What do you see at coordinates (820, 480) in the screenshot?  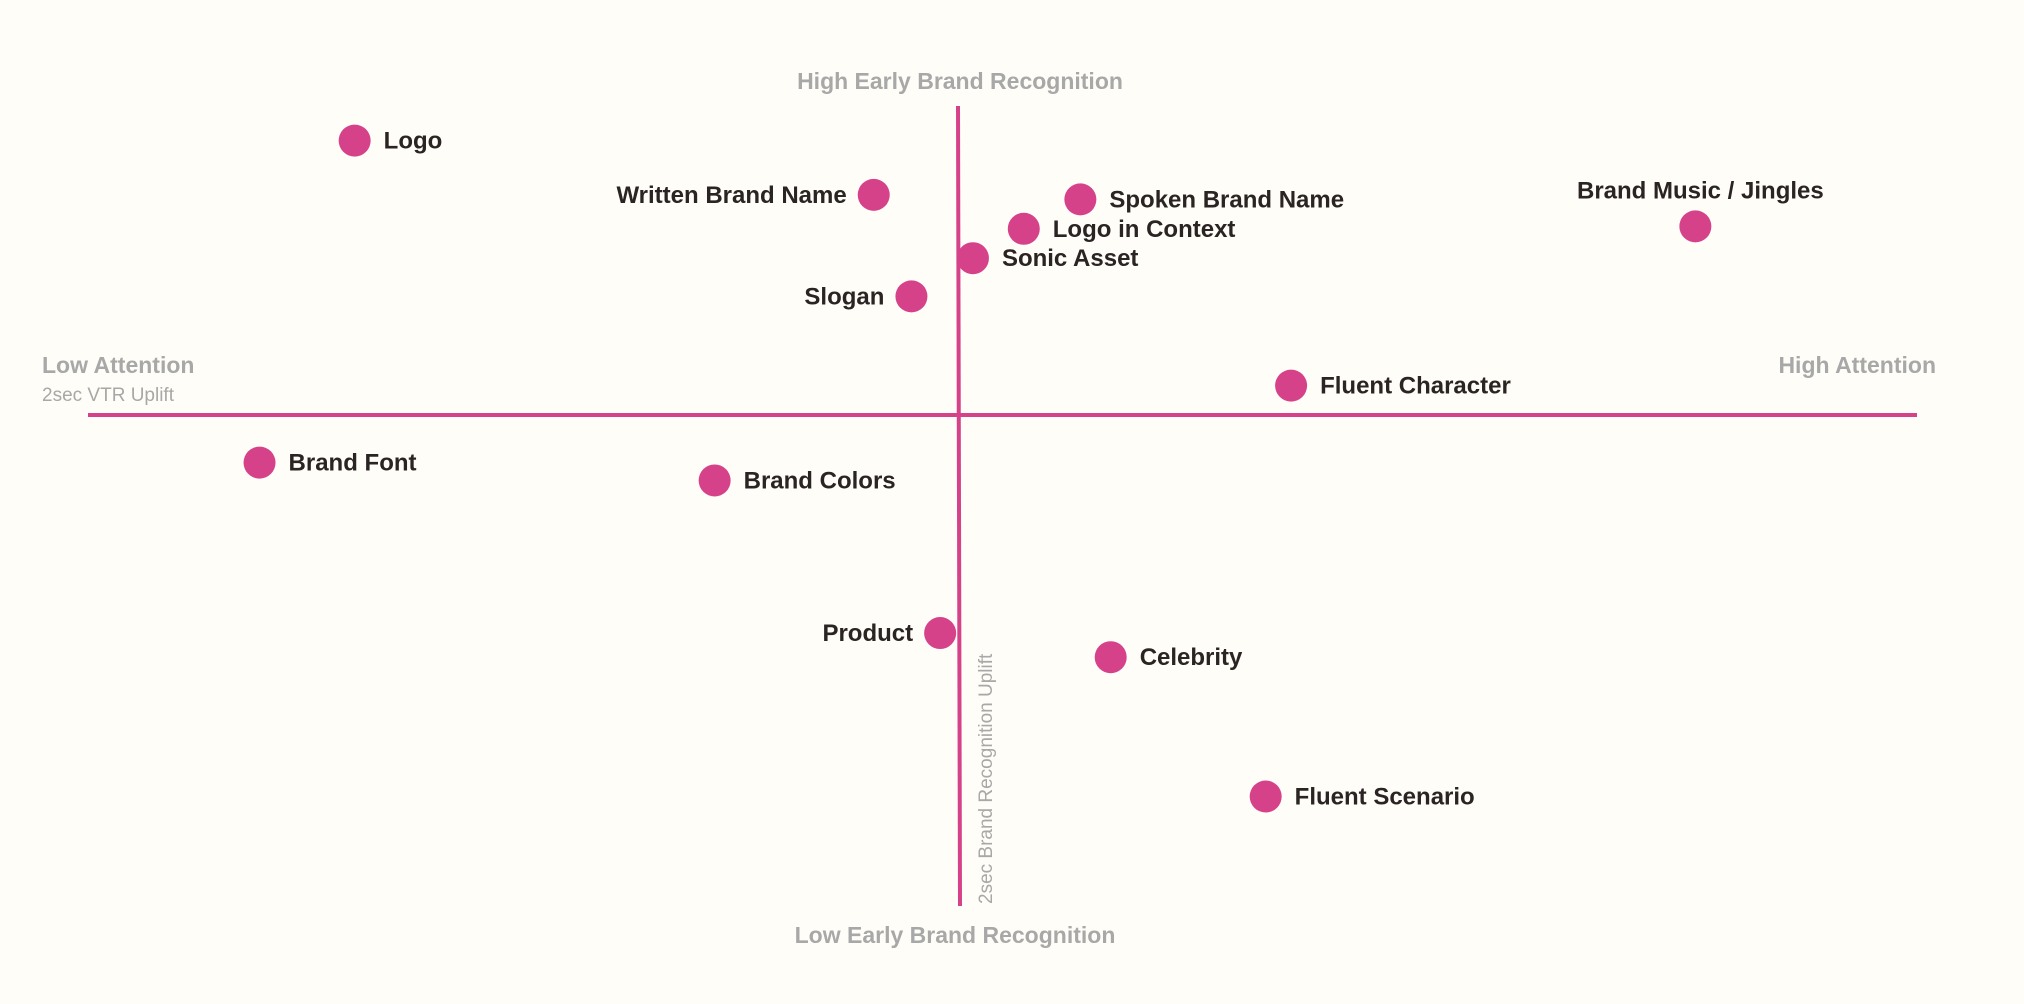 I see `data-point-label: Brand Colors` at bounding box center [820, 480].